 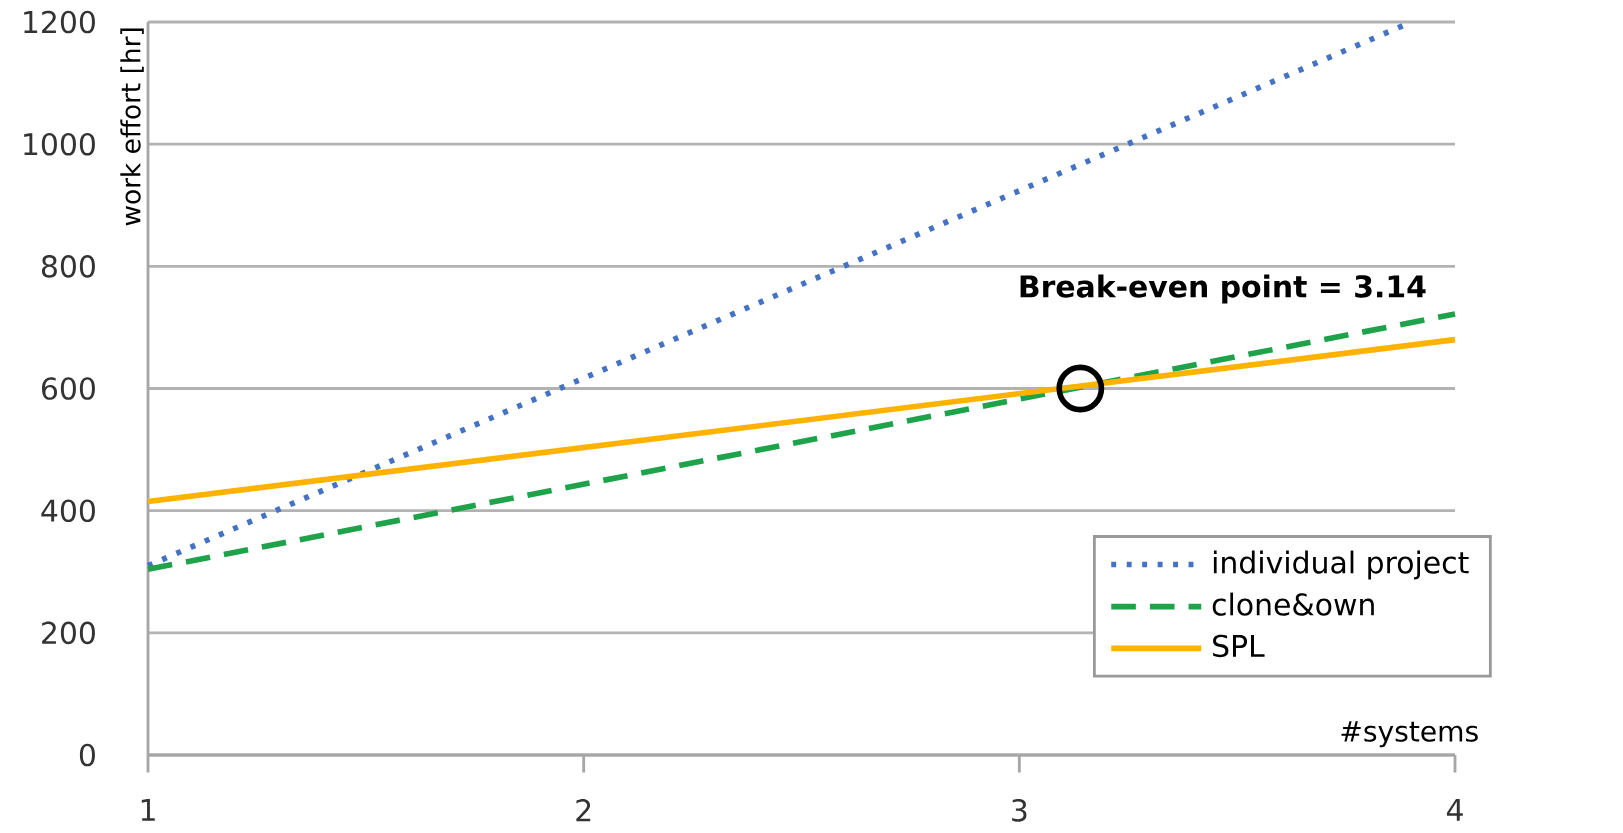 I want to click on y-tick-label: 200, so click(x=68, y=633).